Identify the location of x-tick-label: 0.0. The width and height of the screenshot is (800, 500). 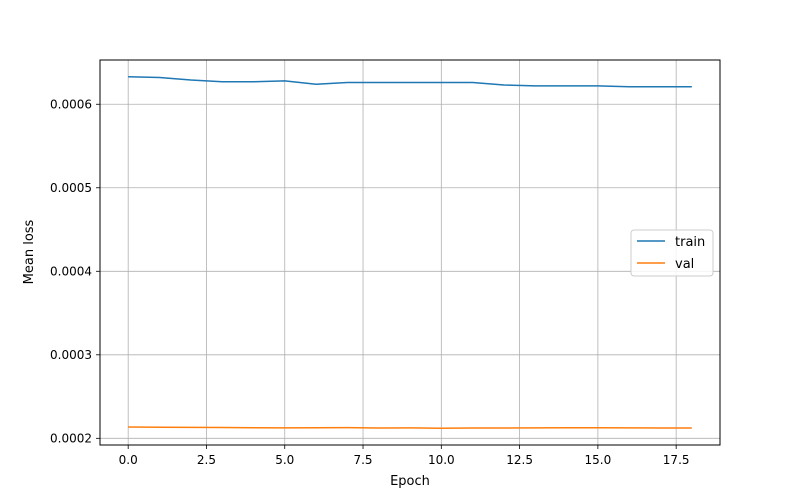
(128, 460).